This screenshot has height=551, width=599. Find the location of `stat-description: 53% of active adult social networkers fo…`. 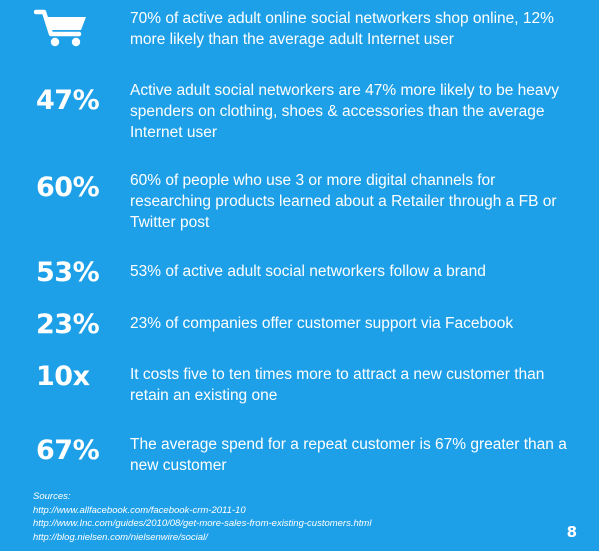

stat-description: 53% of active adult social networkers fo… is located at coordinates (308, 271).